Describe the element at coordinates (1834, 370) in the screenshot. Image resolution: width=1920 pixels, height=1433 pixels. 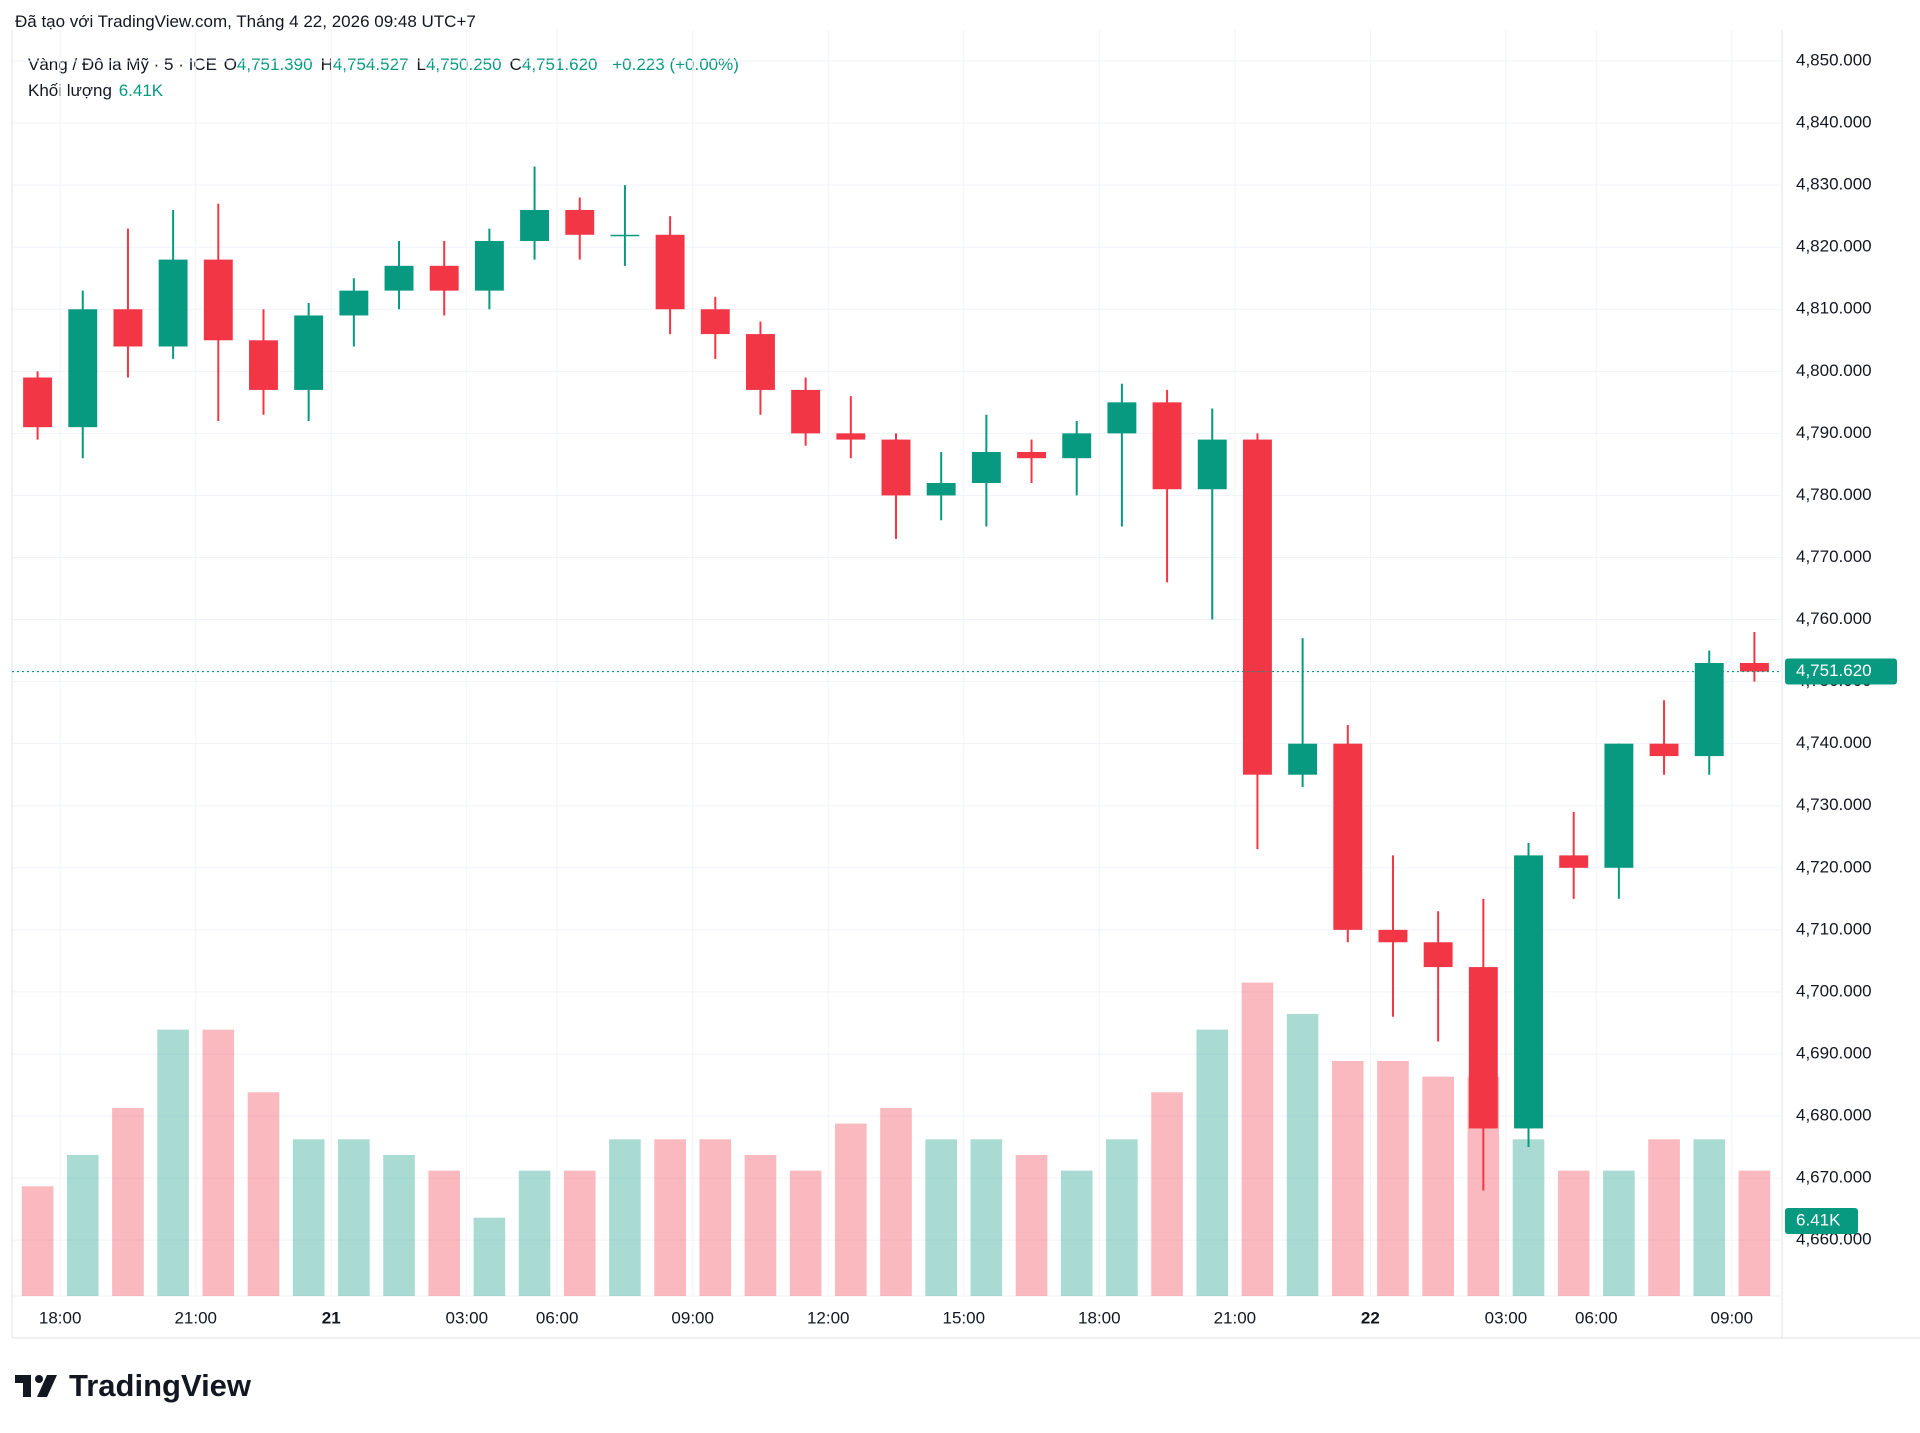
I see `y-tick-label: 4,800.000` at that location.